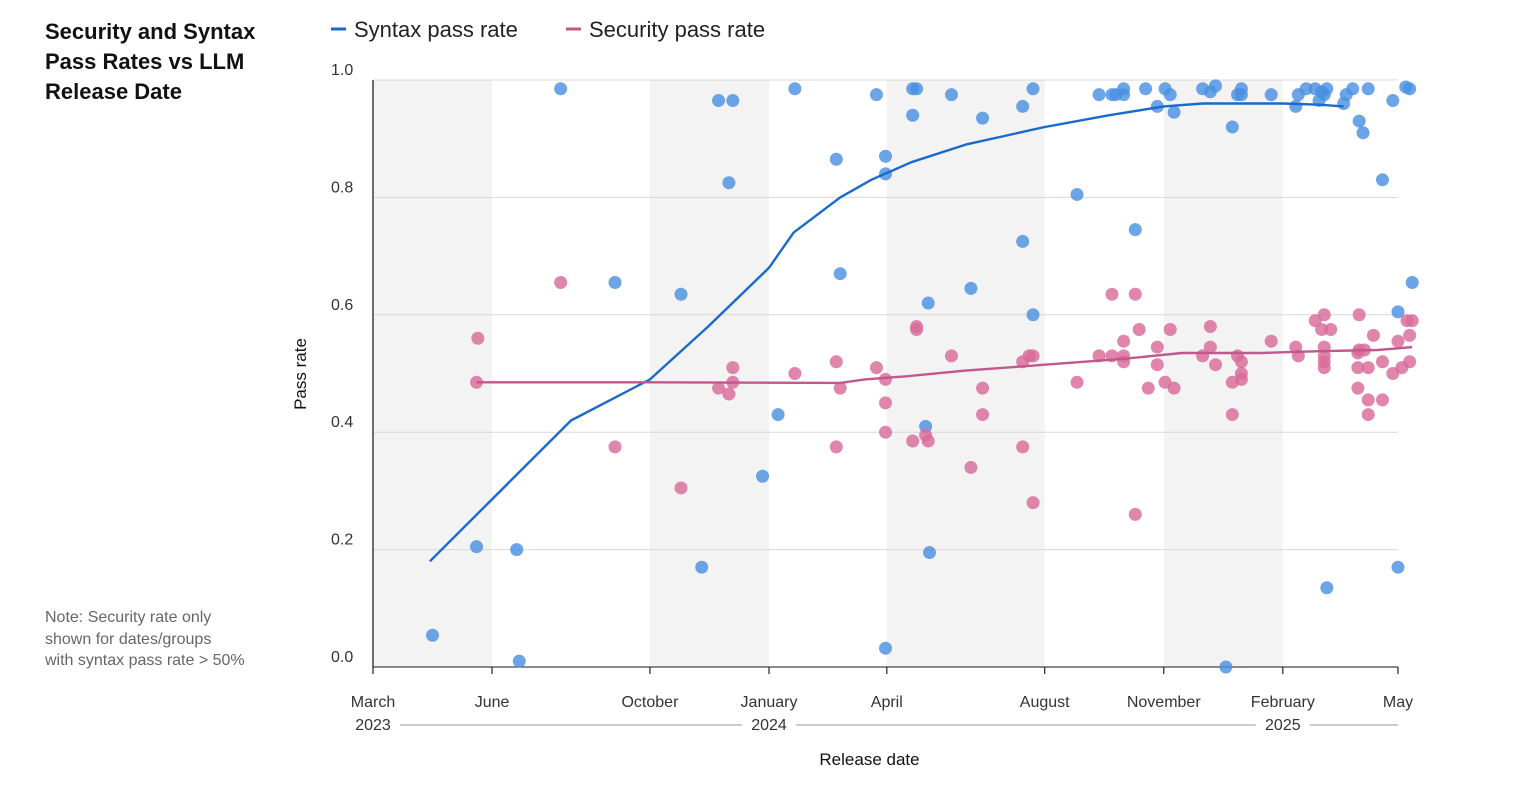 The image size is (1514, 791). Describe the element at coordinates (373, 725) in the screenshot. I see `year-label: 2023` at that location.